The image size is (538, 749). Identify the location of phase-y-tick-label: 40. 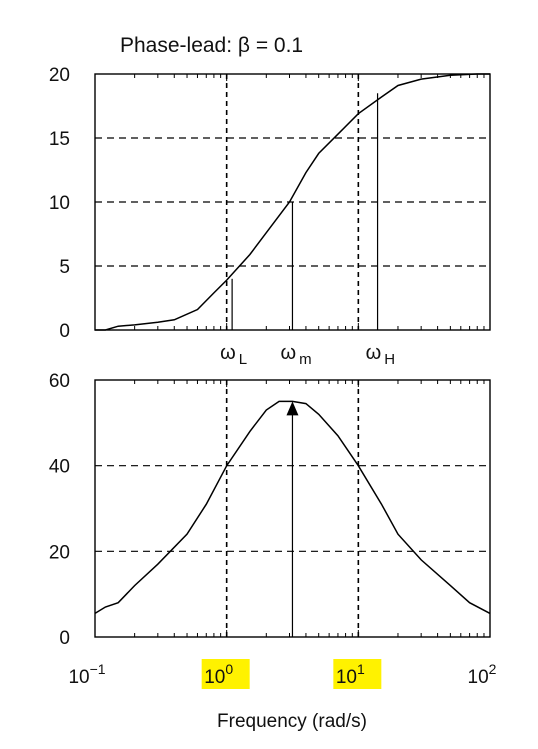
(59, 467).